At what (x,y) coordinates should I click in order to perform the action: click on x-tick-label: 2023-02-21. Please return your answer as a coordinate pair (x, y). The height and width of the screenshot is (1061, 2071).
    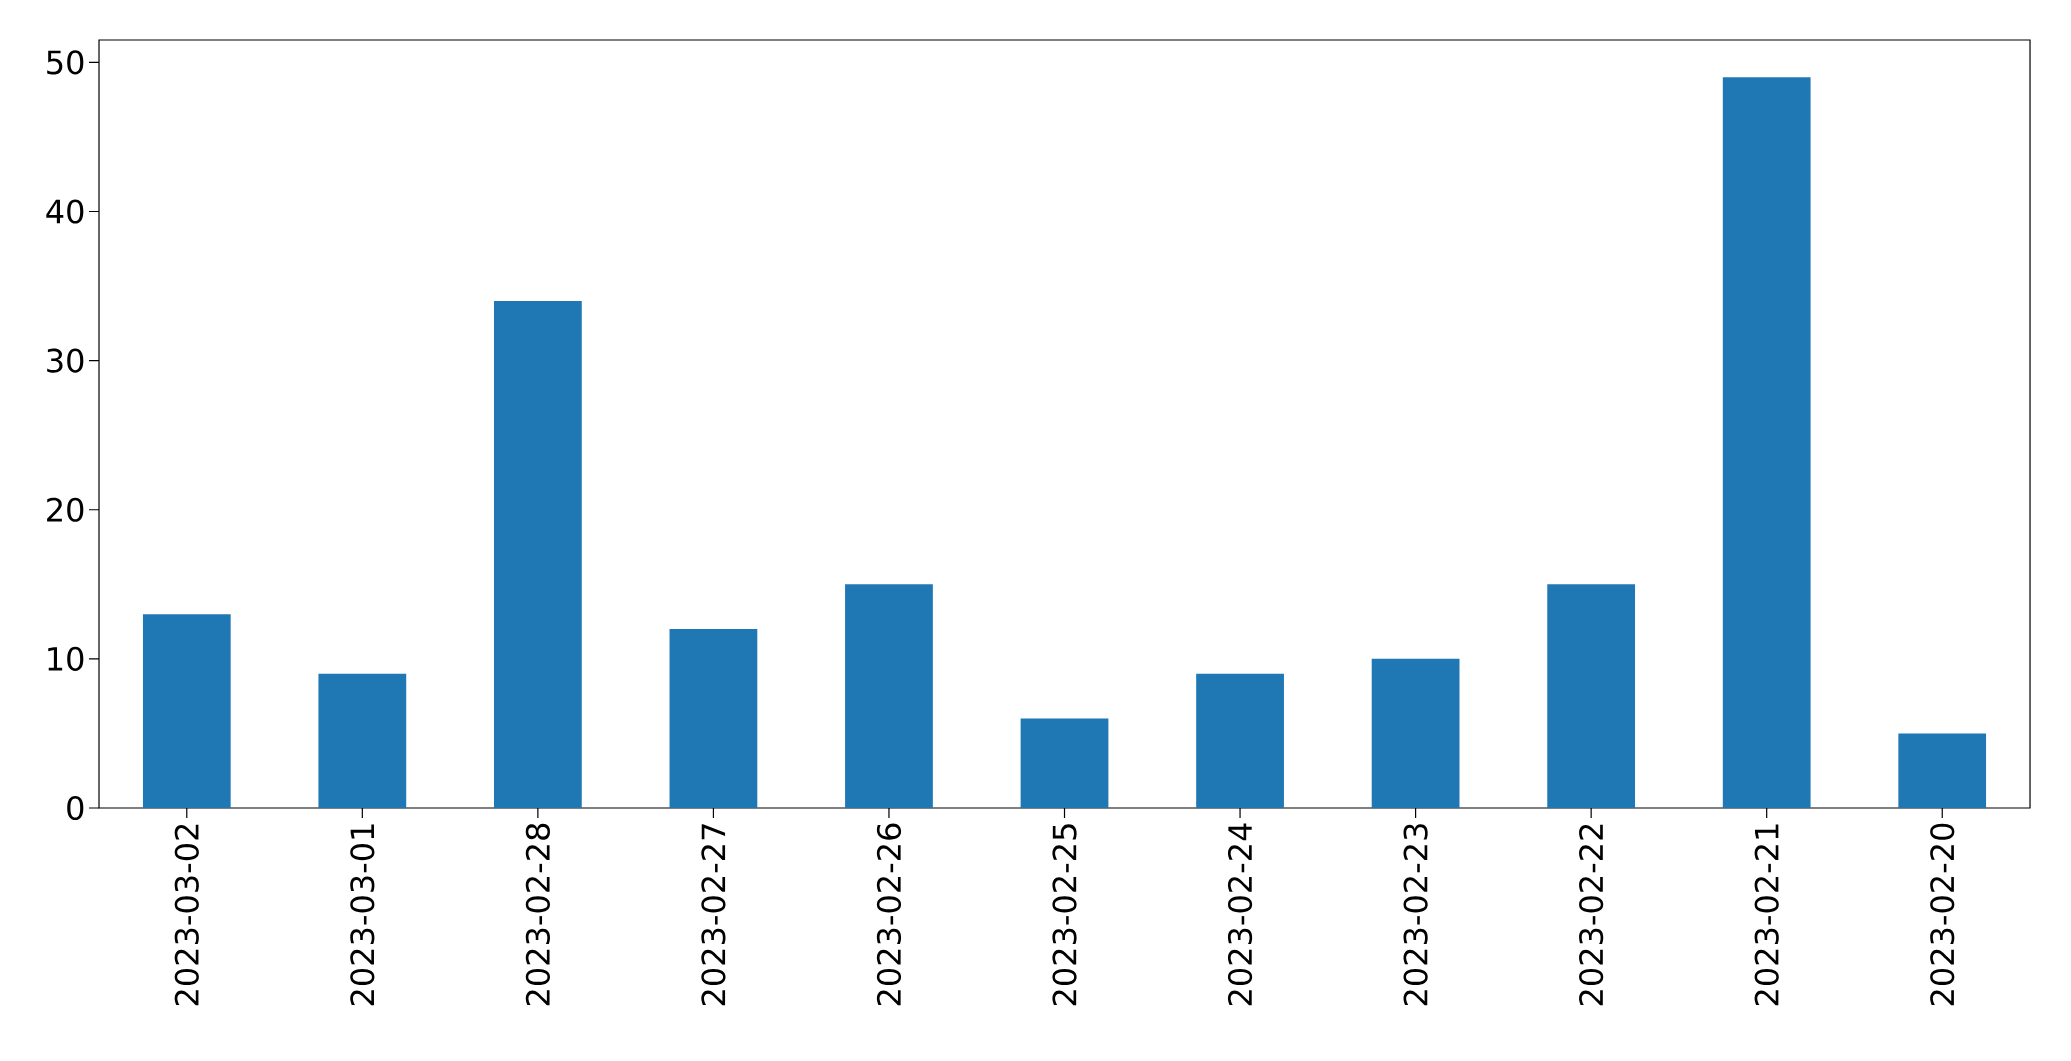
    Looking at the image, I should click on (1766, 915).